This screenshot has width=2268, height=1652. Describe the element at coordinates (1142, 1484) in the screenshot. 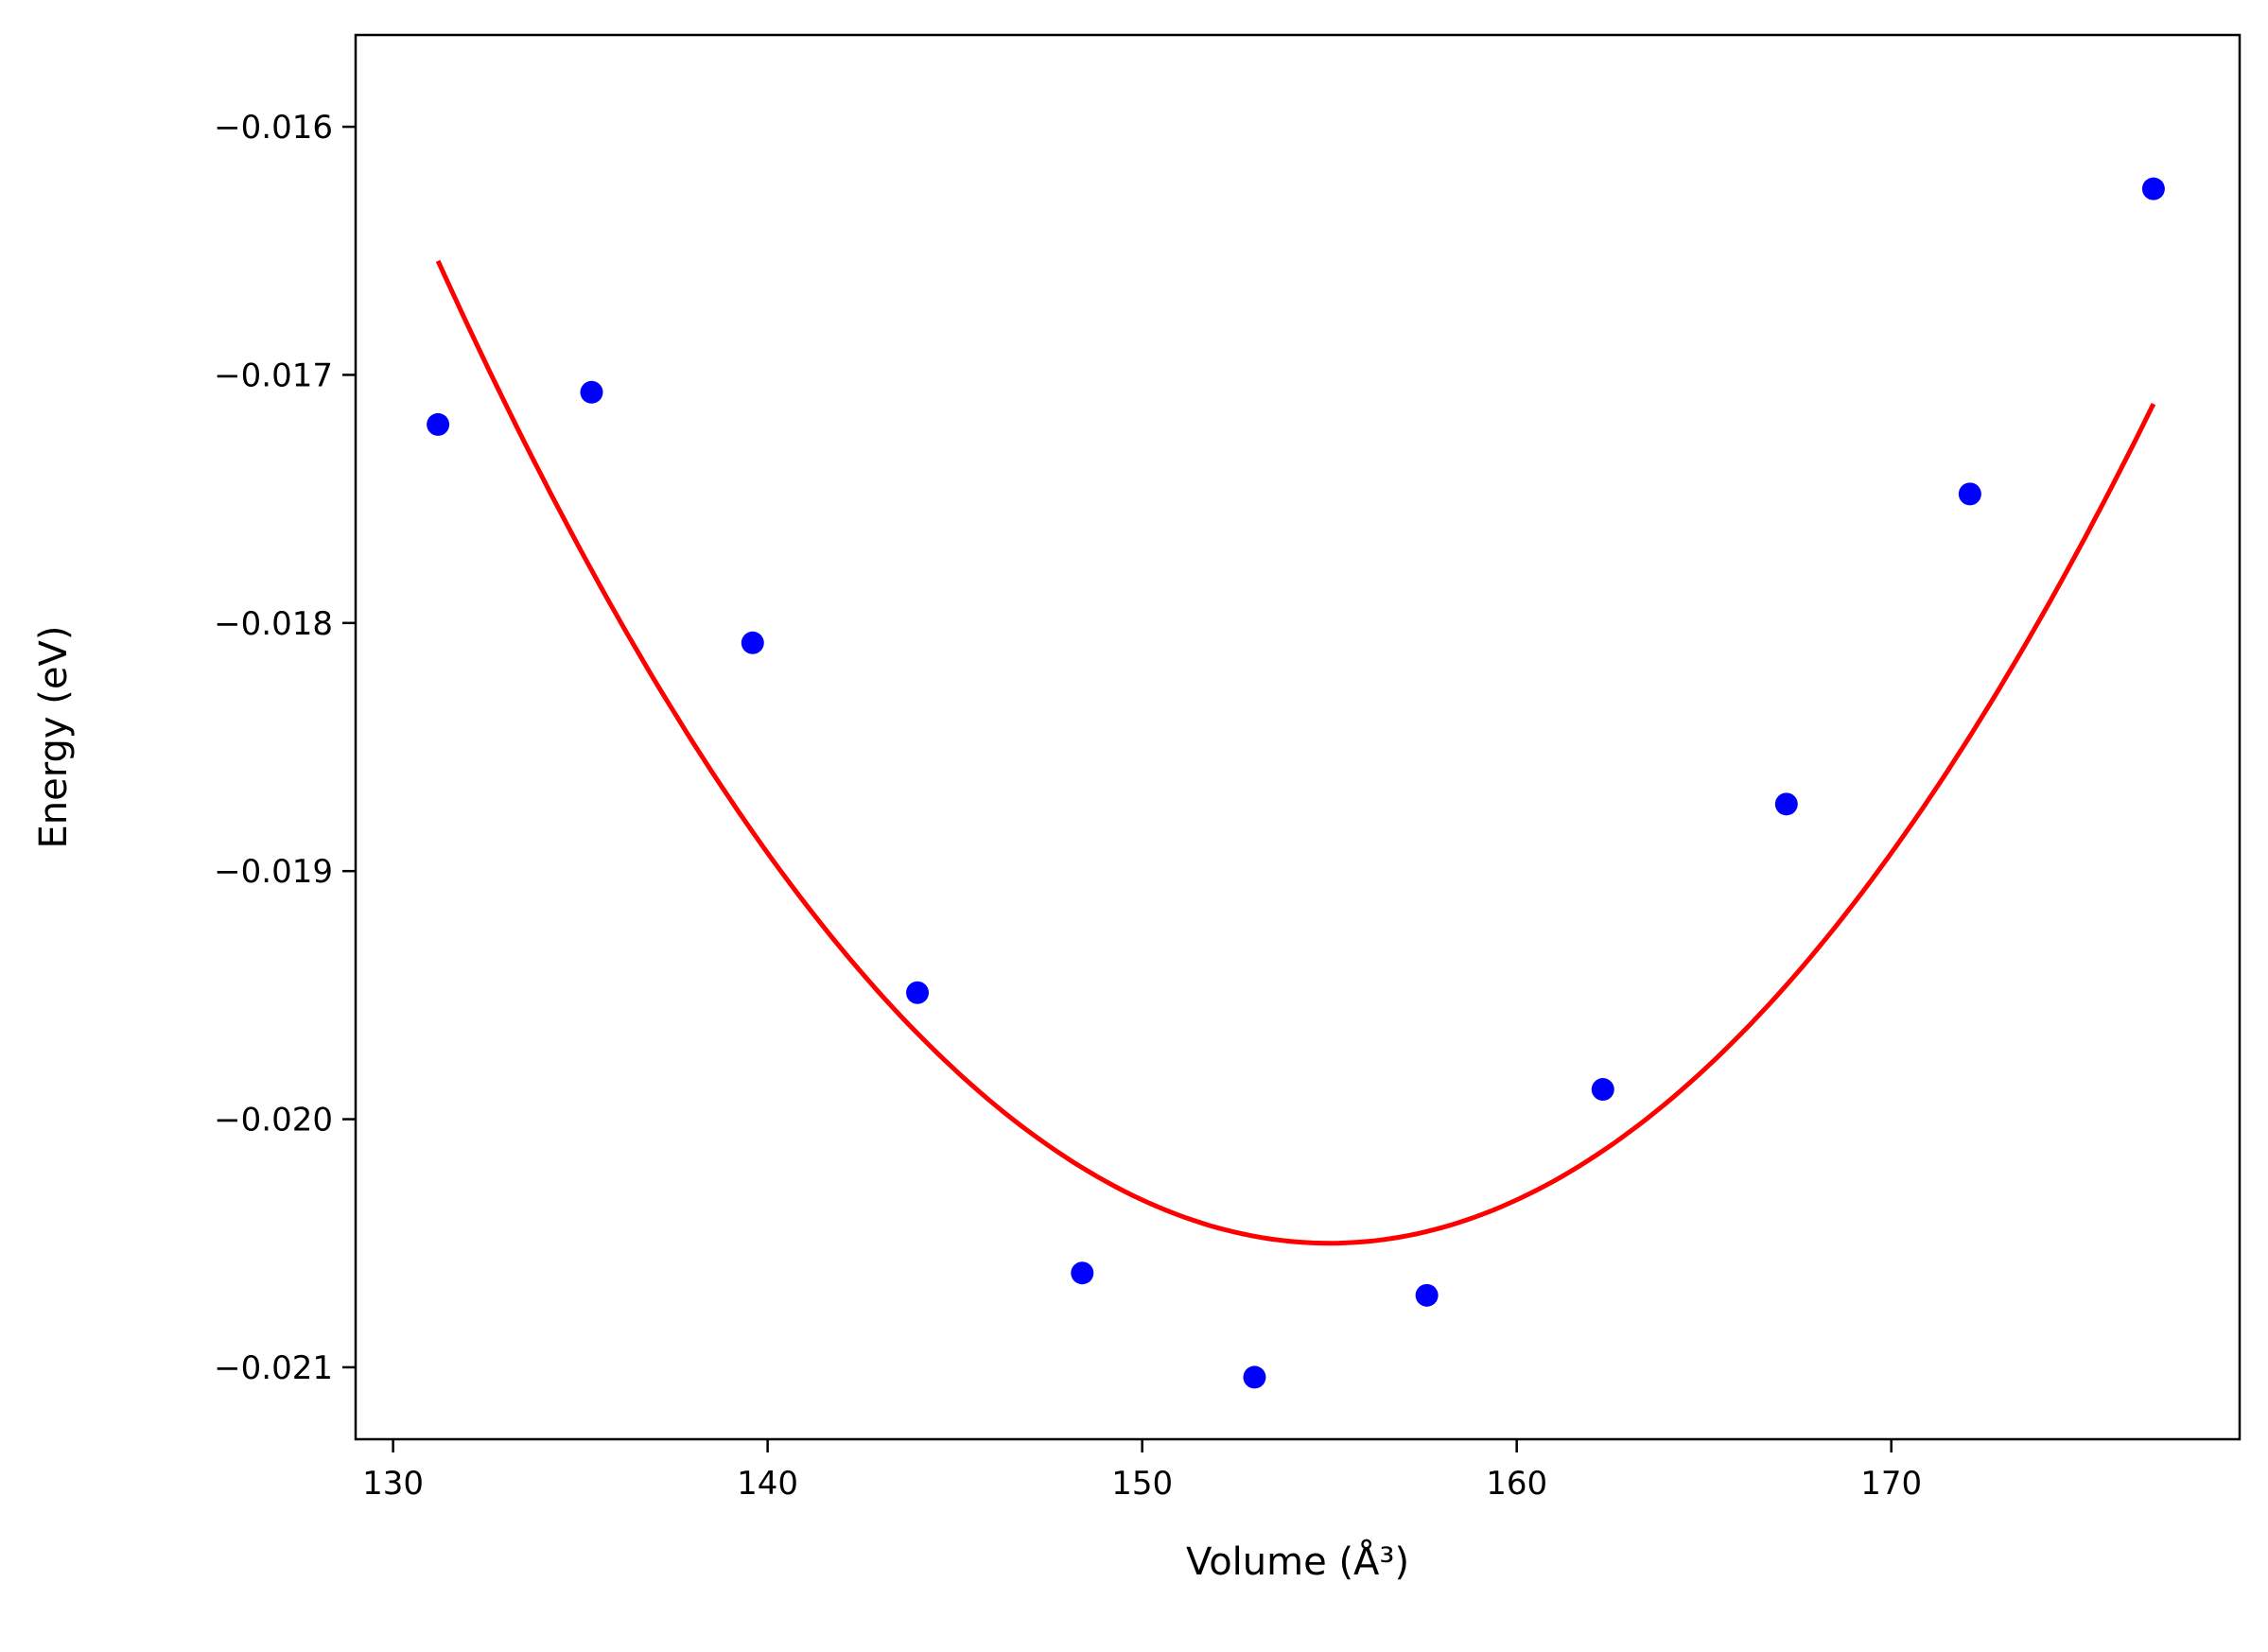

I see `x-tick-label: 150` at that location.